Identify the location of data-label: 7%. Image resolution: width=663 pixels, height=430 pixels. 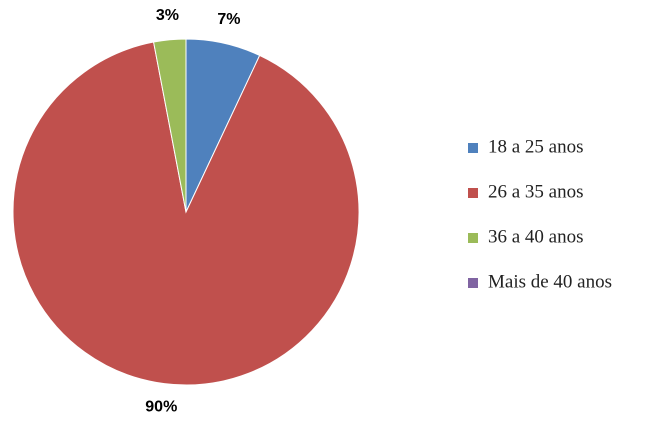
(228, 19).